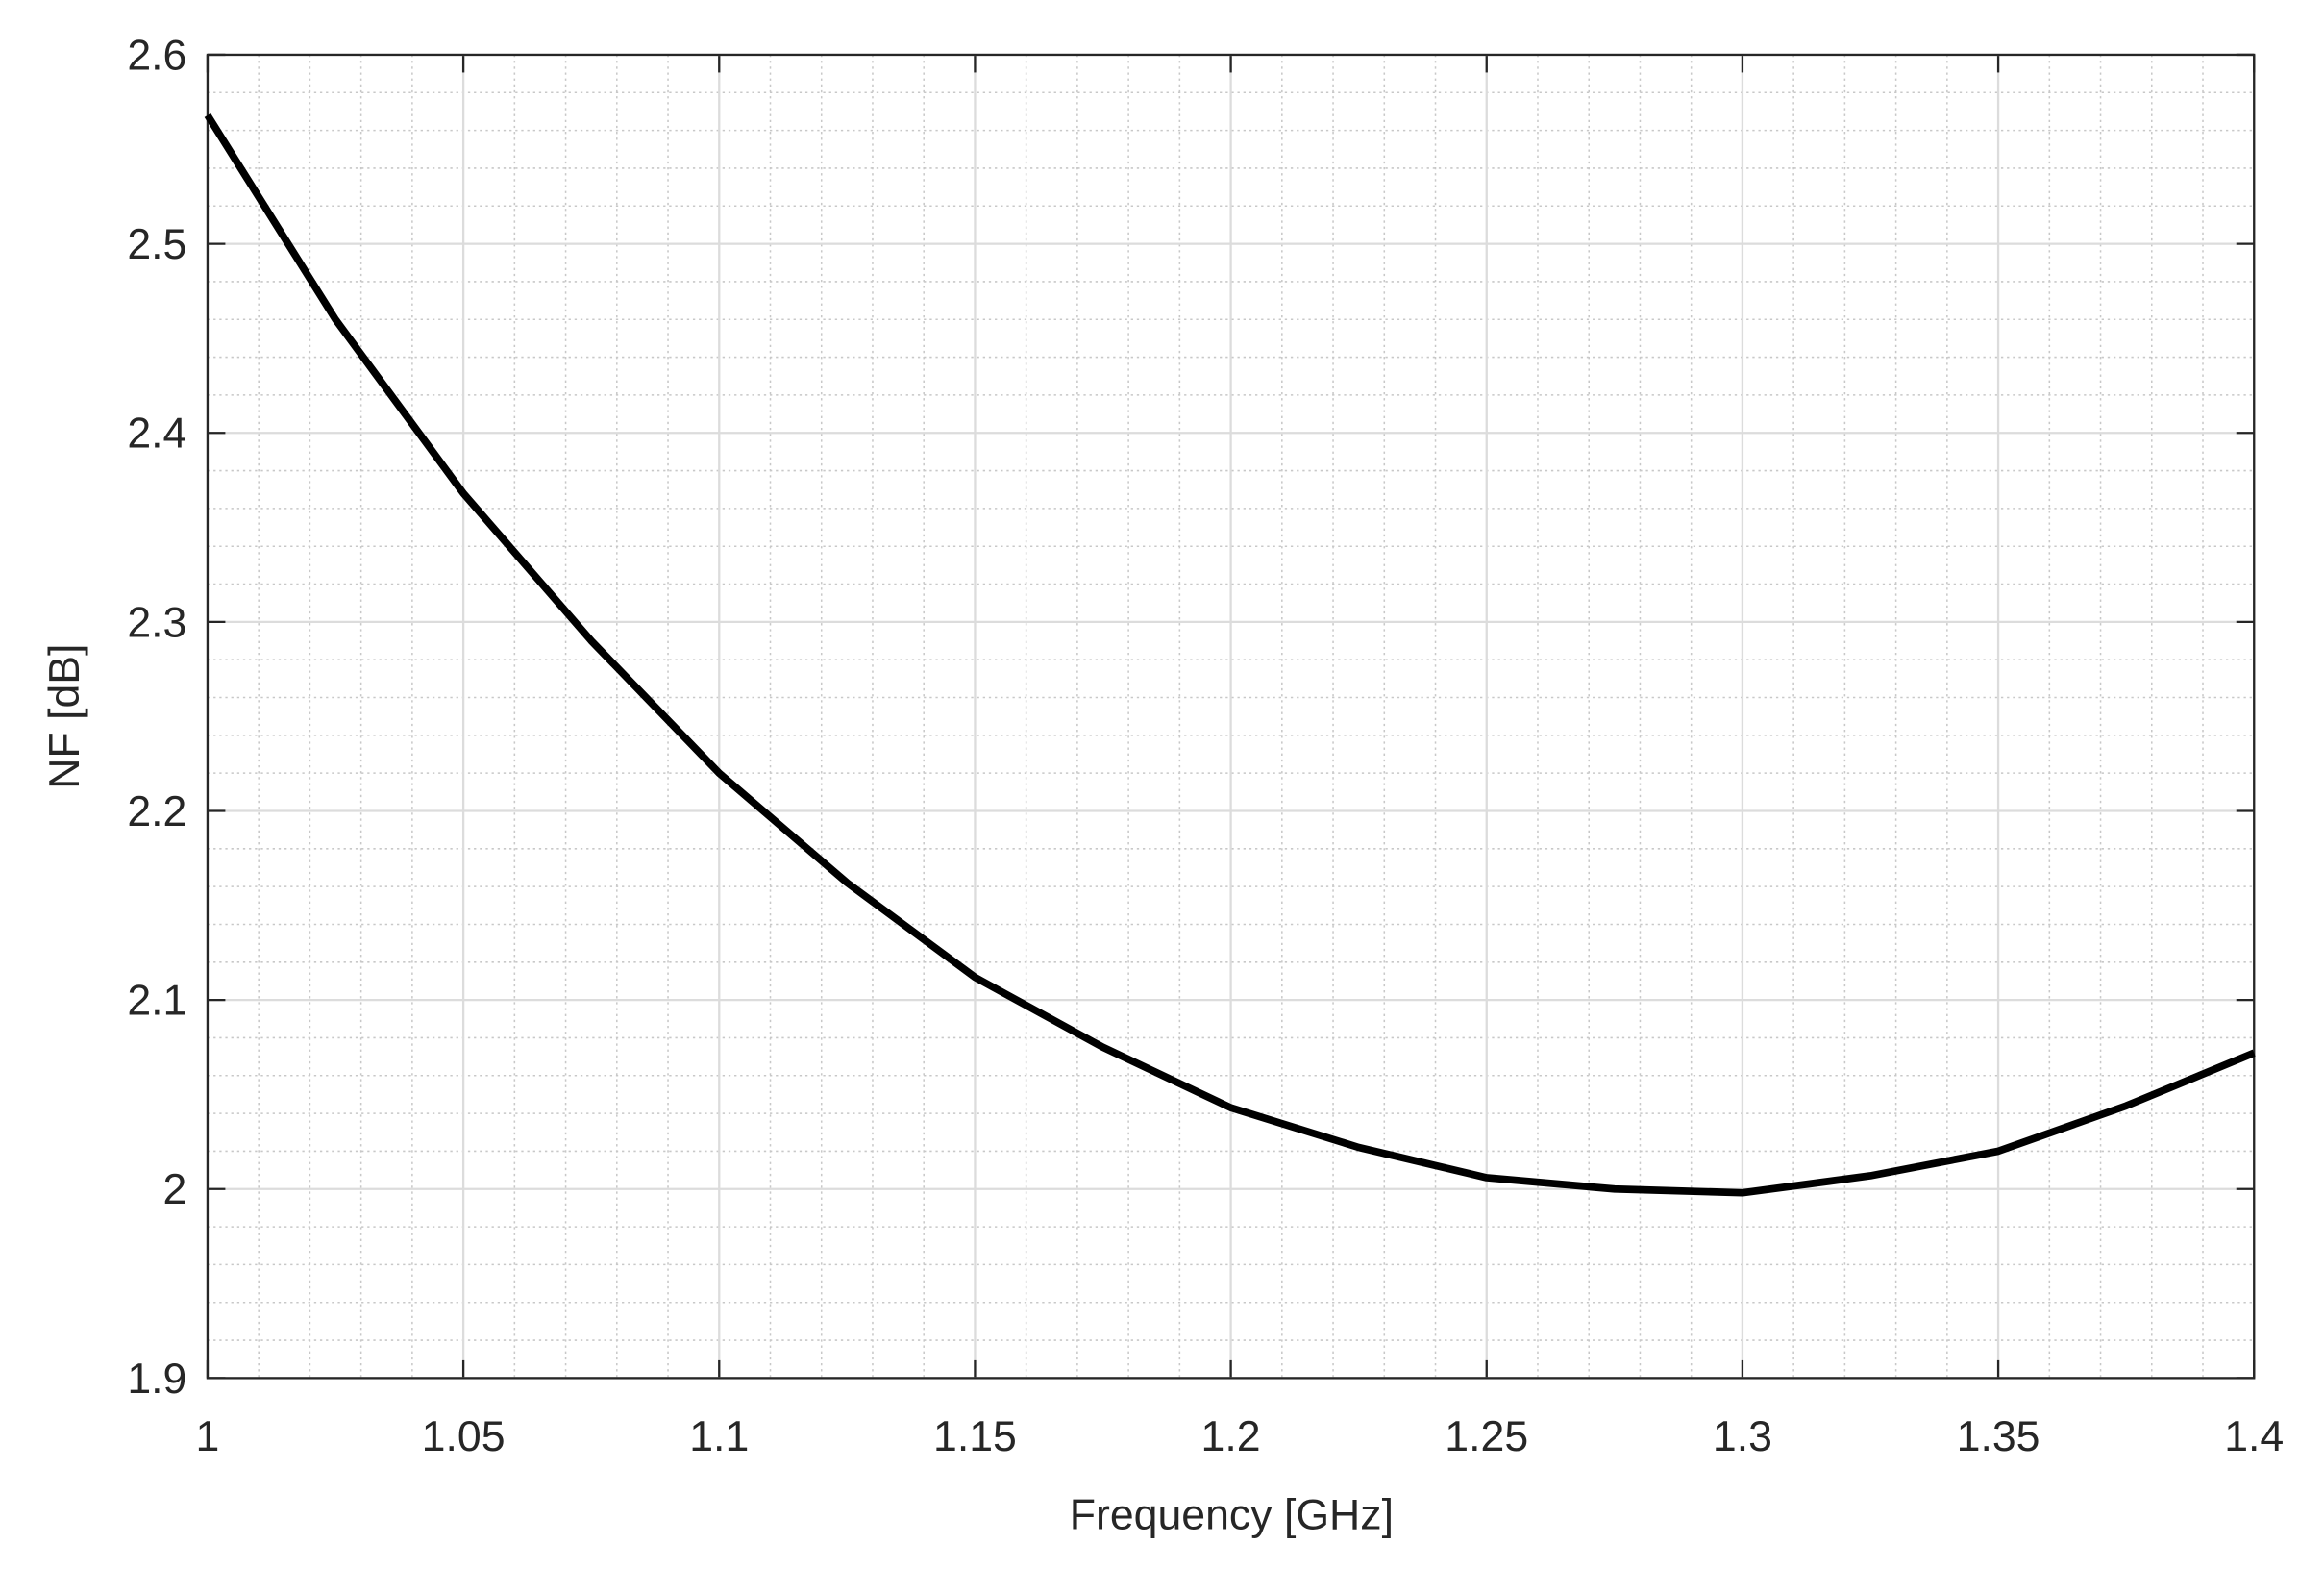  I want to click on x-tick-label: 1.3, so click(1742, 1437).